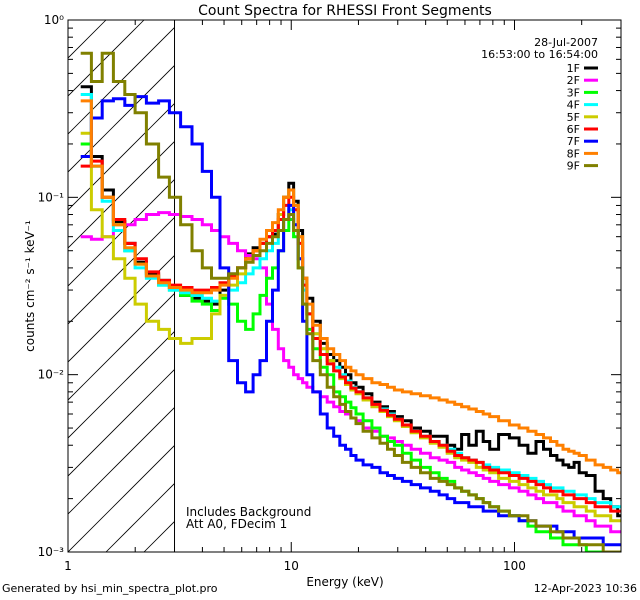  I want to click on time-range-label: 16:53:00 to 16:54:00, so click(539, 54).